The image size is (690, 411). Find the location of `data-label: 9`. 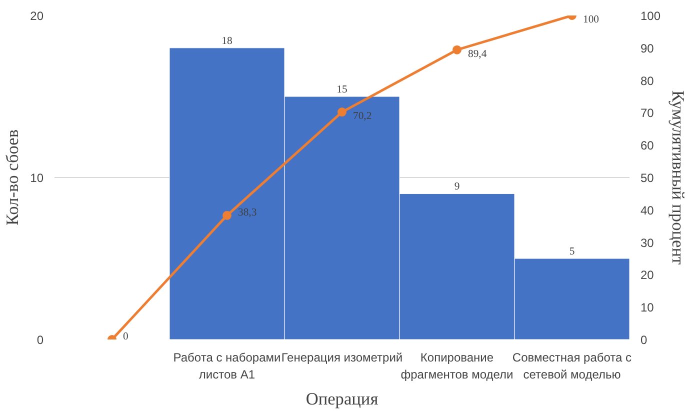

data-label: 9 is located at coordinates (457, 187).